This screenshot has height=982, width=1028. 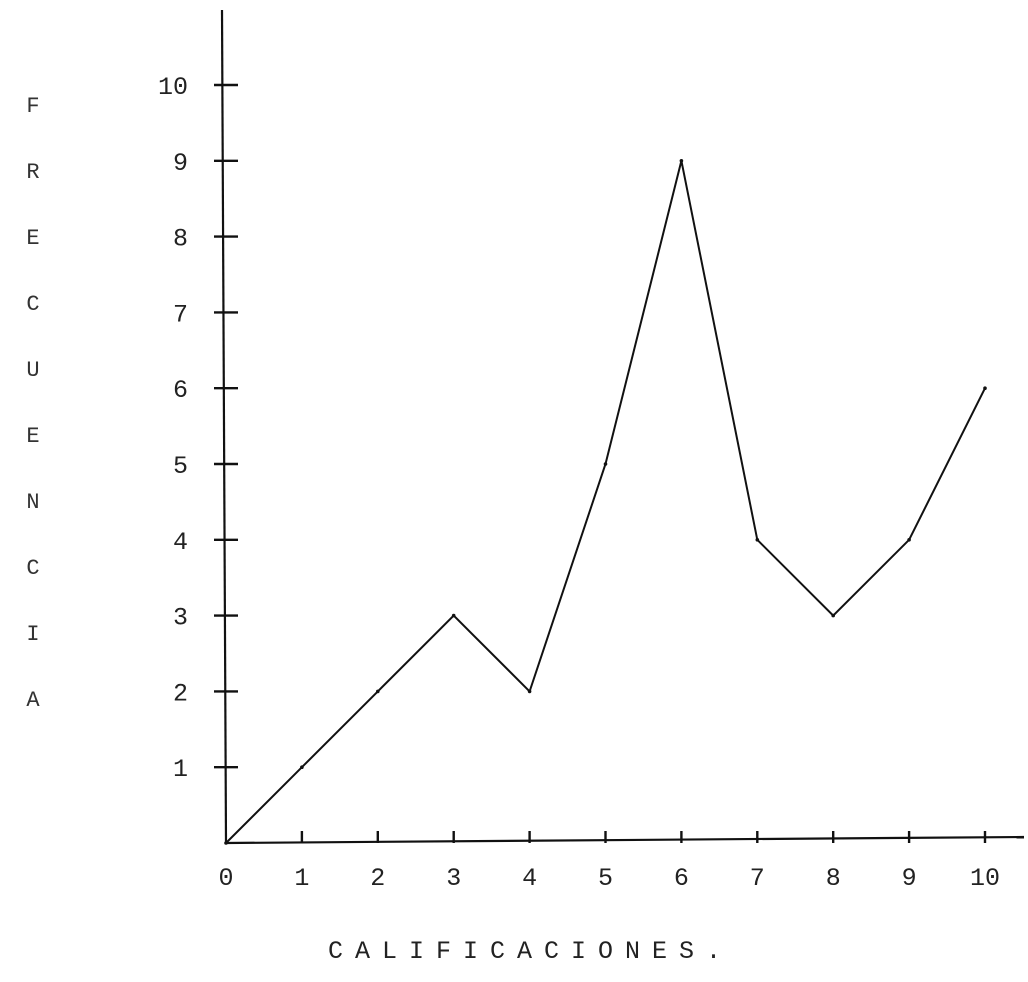 What do you see at coordinates (625, 840) in the screenshot?
I see `x-axis-line` at bounding box center [625, 840].